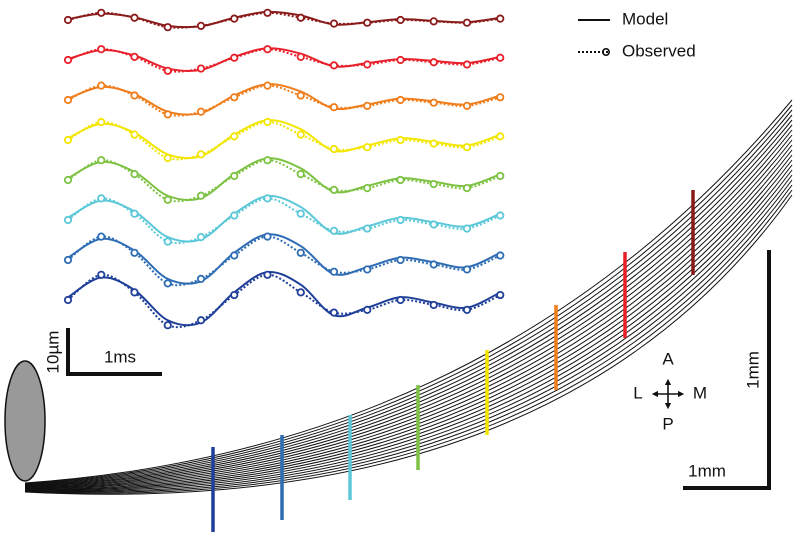 The height and width of the screenshot is (536, 800). What do you see at coordinates (667, 423) in the screenshot?
I see `compass-posterior: P` at bounding box center [667, 423].